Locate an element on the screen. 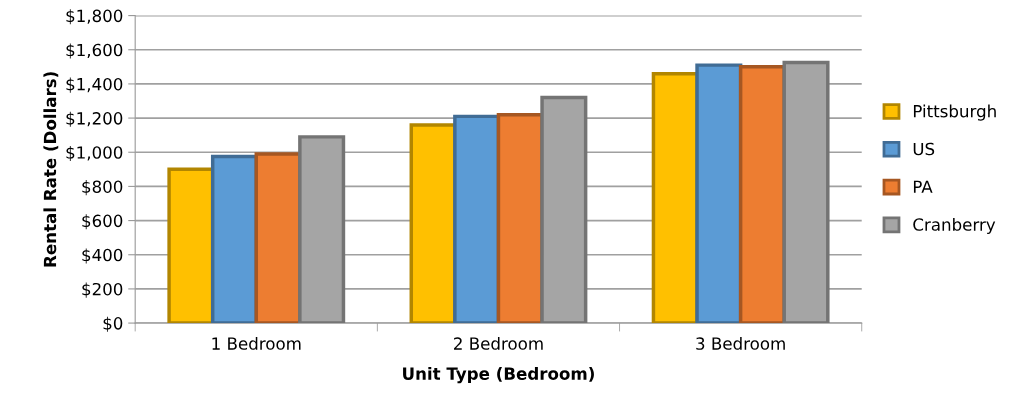 The height and width of the screenshot is (410, 1032). legend-label: US is located at coordinates (924, 149).